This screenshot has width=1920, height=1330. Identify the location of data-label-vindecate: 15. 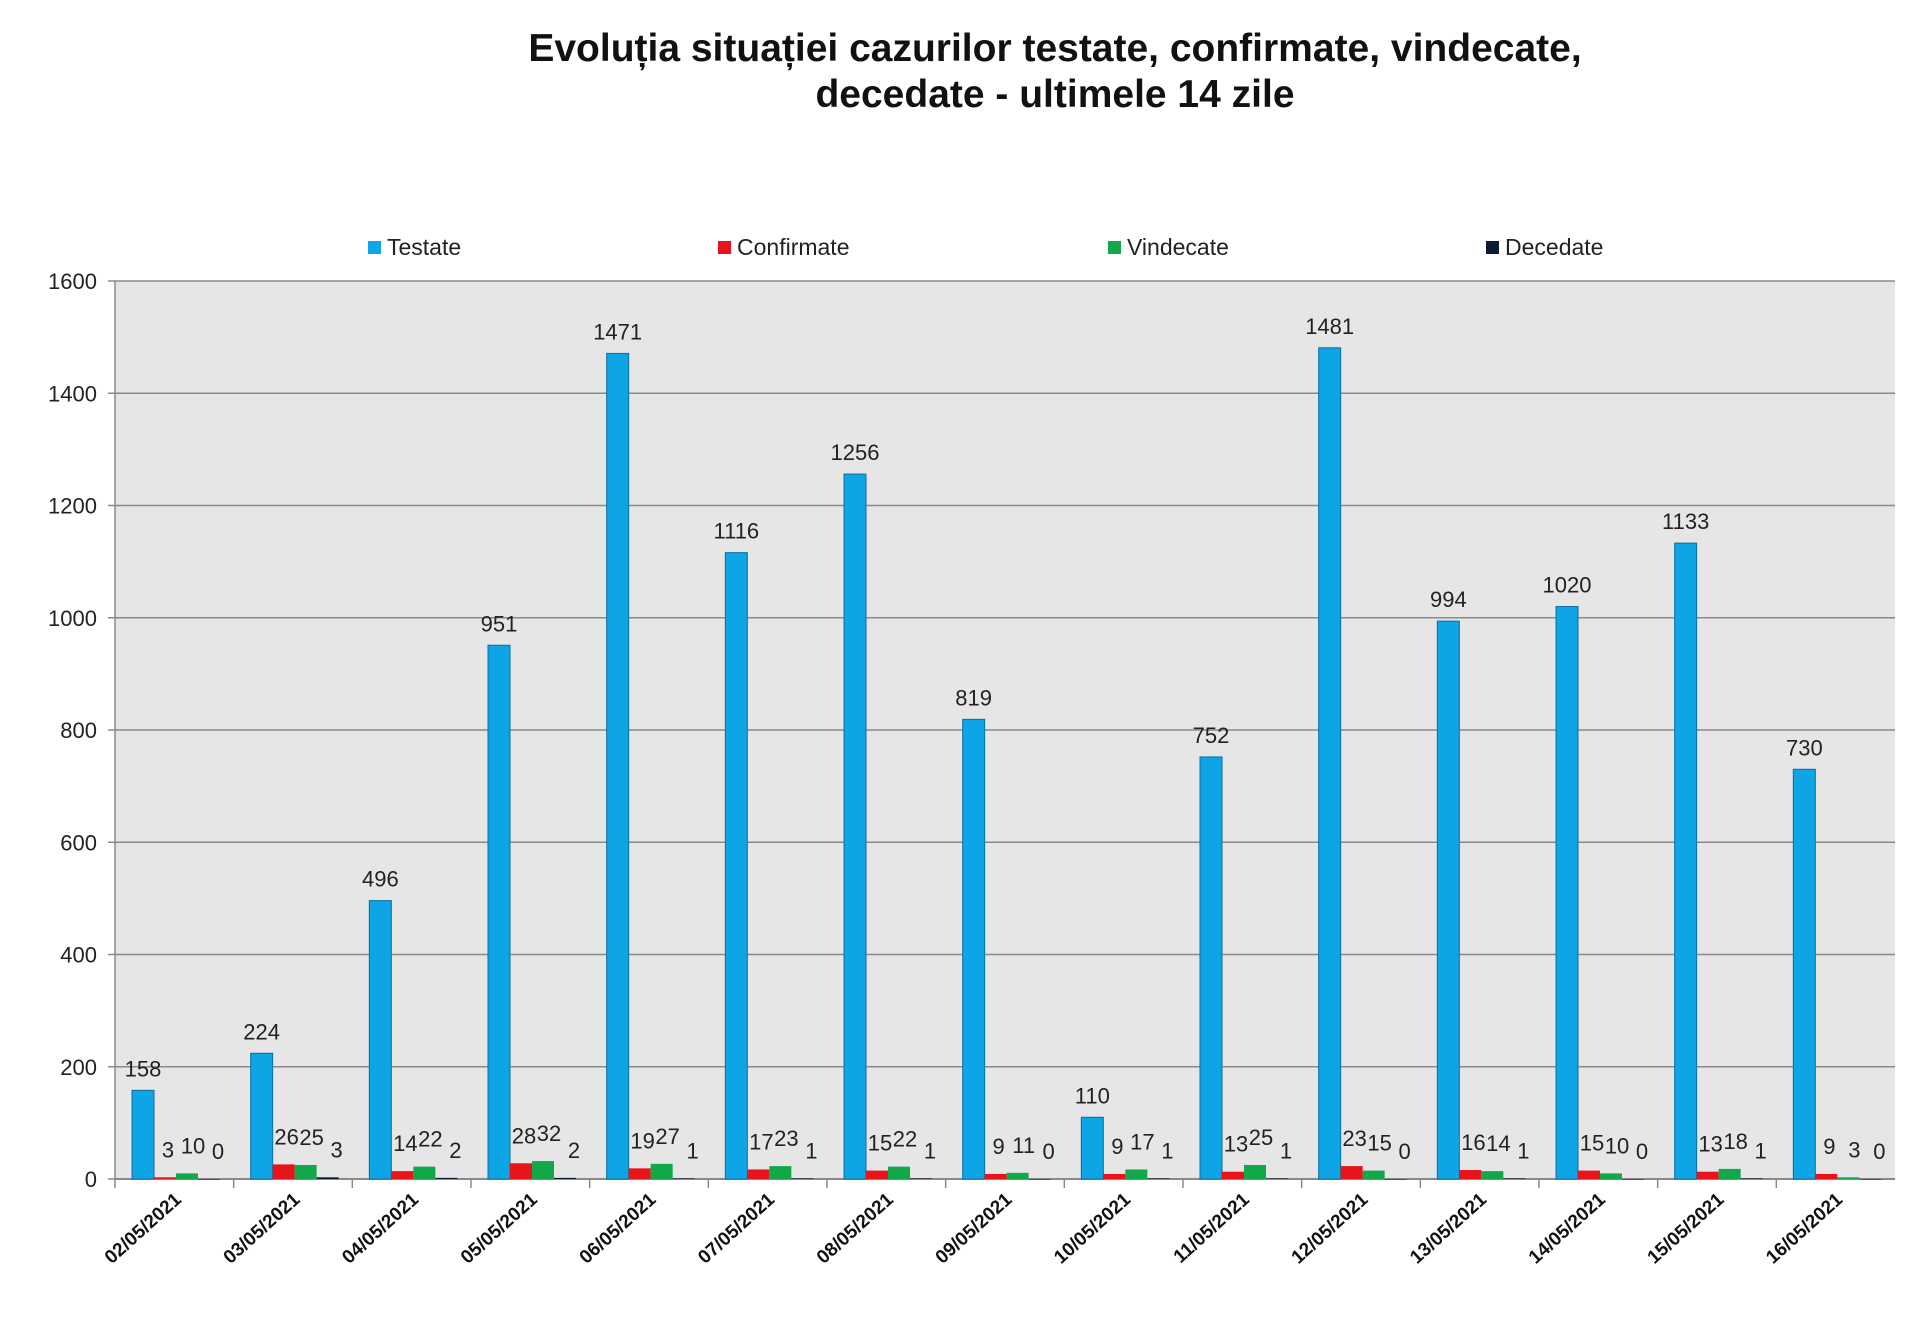
(1379, 1143).